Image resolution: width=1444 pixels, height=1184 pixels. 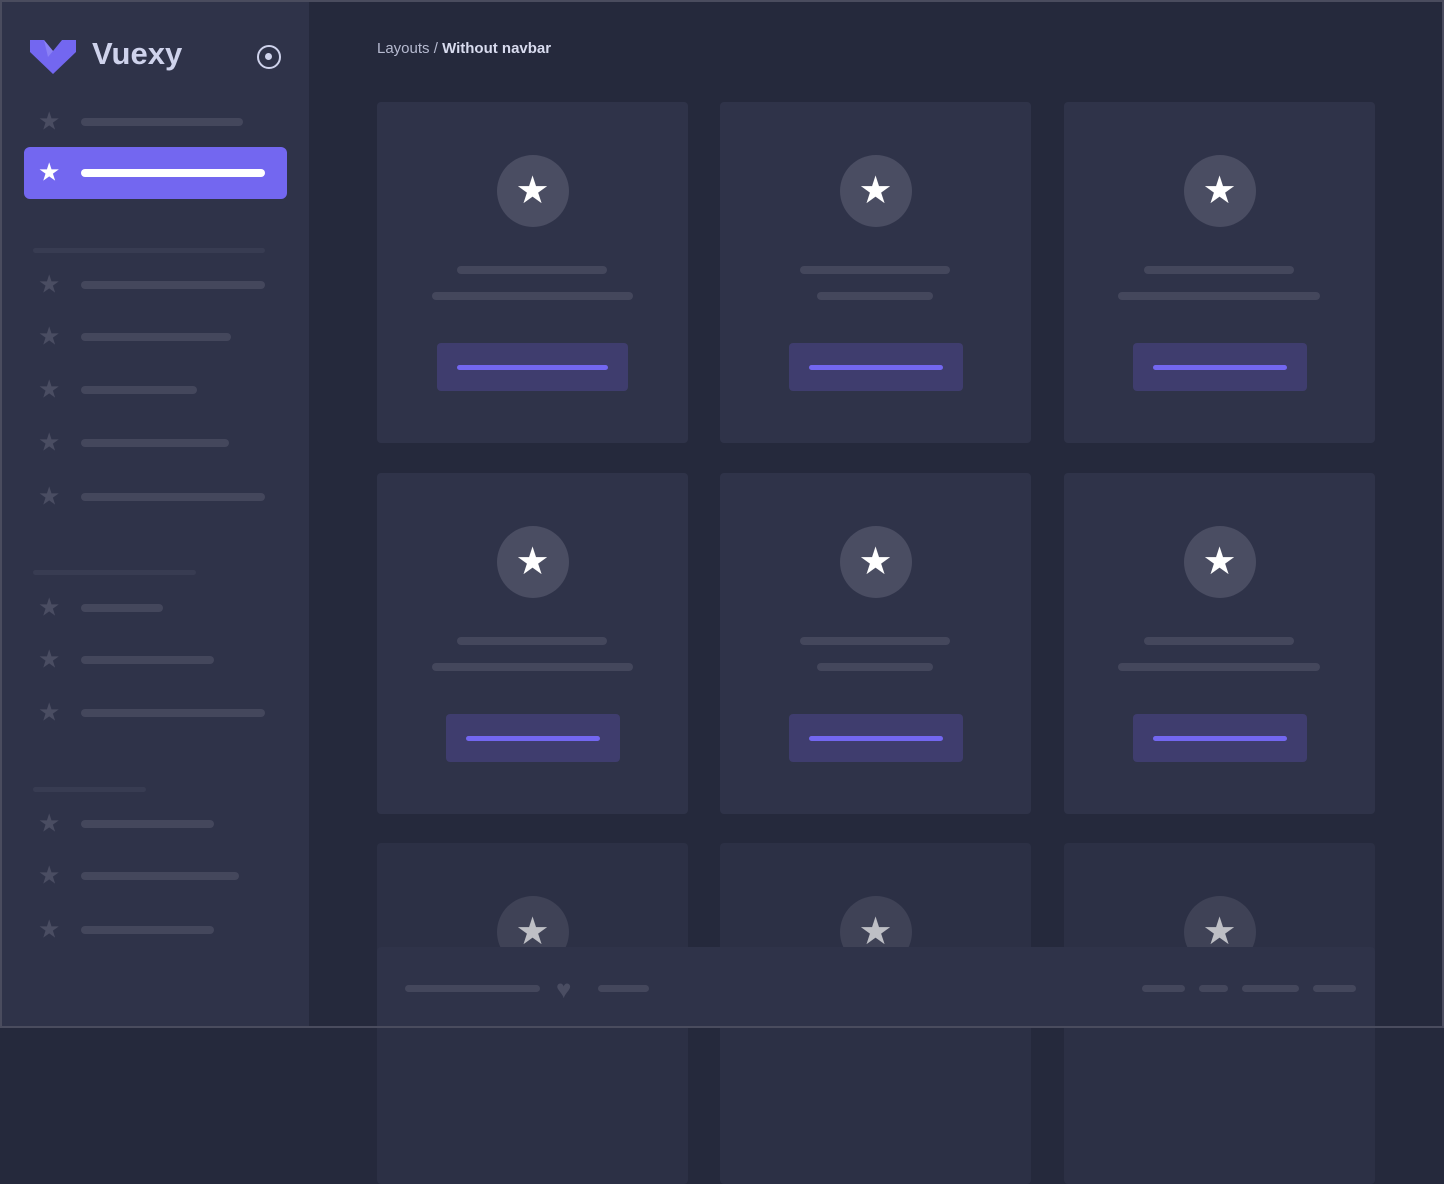 I want to click on heart-icon: ♥, so click(x=564, y=989).